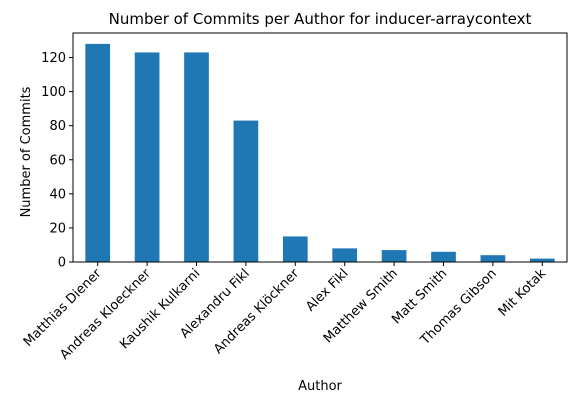 The width and height of the screenshot is (579, 403). What do you see at coordinates (53, 92) in the screenshot?
I see `y-tick-label: 100` at bounding box center [53, 92].